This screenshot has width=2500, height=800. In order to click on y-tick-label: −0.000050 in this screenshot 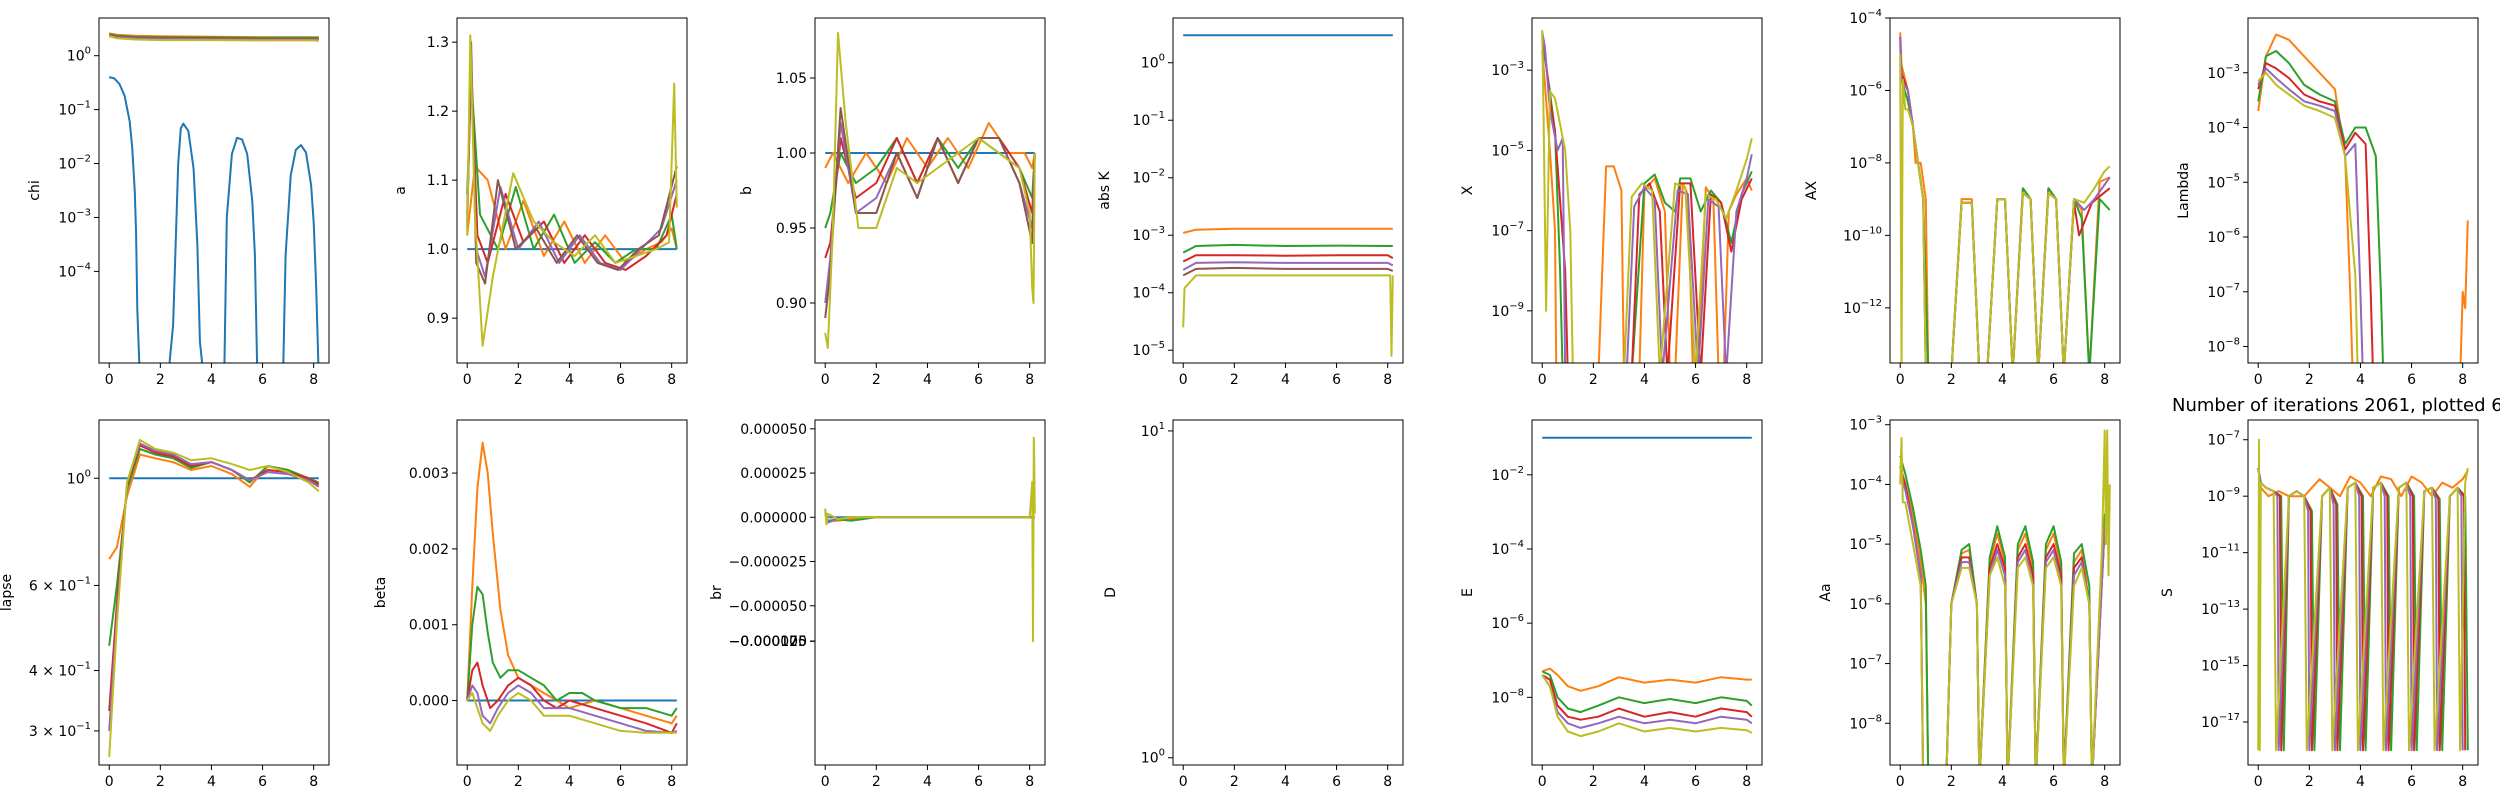, I will do `click(767, 607)`.